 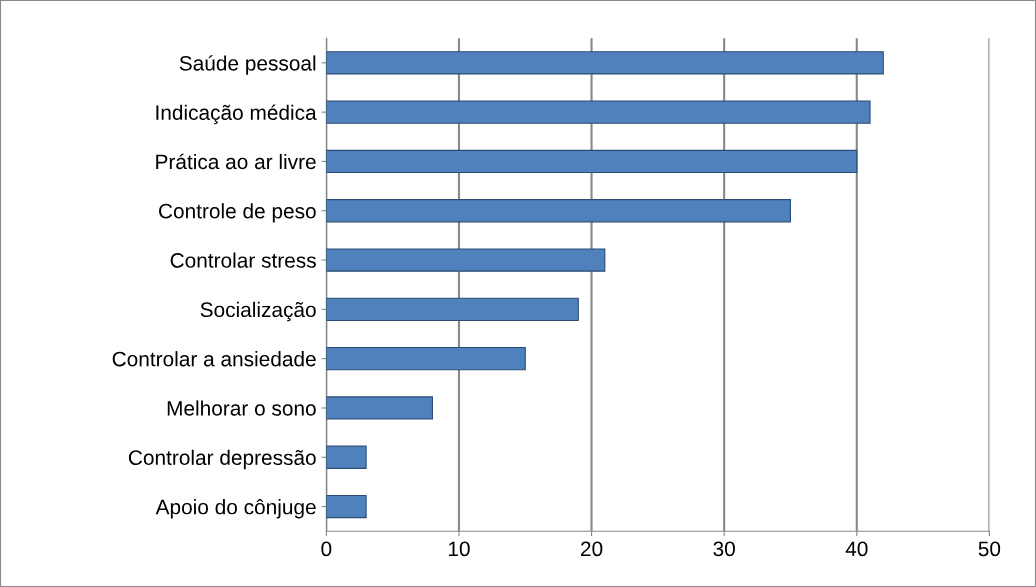 I want to click on y-tick-label: Prática ao ar livre, so click(x=236, y=161).